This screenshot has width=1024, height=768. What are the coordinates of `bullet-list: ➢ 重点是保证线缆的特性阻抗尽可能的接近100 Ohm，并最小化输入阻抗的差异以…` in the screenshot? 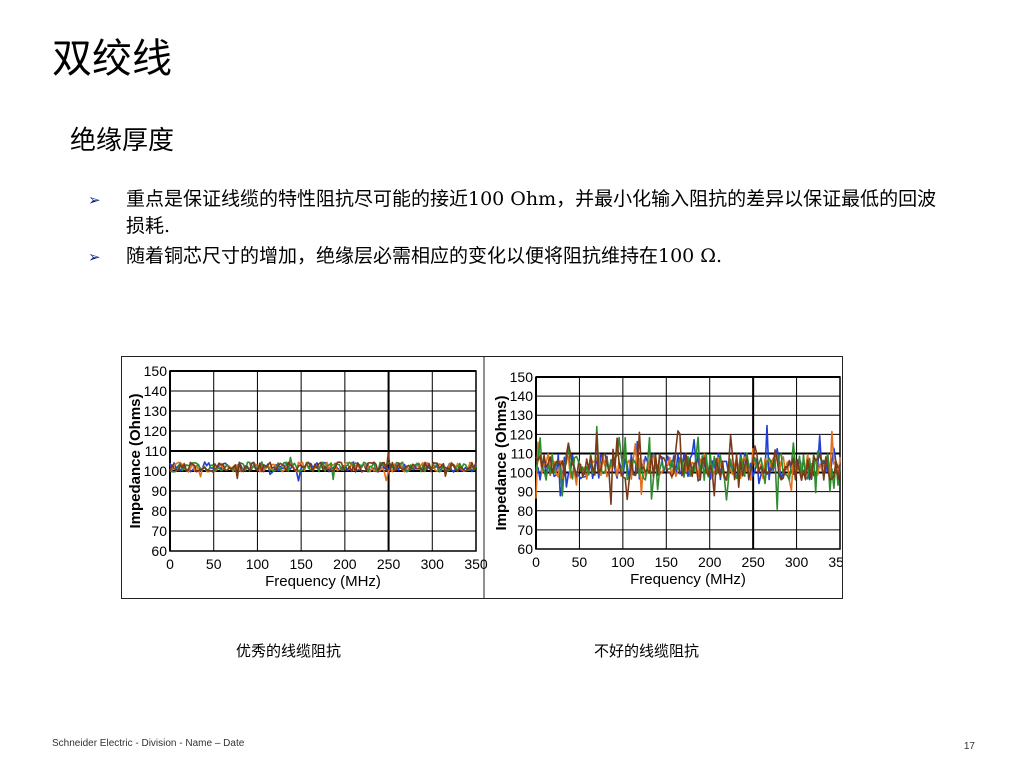 It's located at (518, 229).